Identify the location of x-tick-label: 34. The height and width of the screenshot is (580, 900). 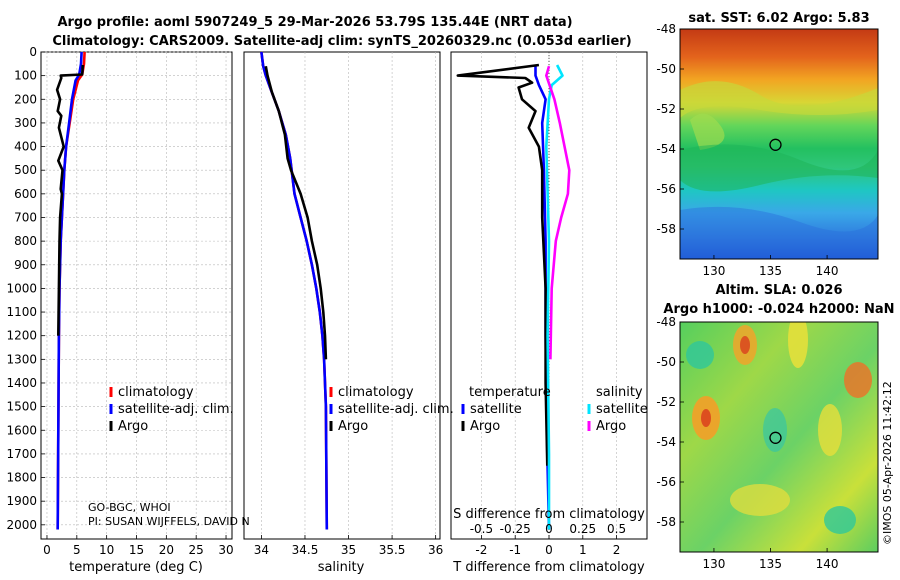
(261, 550).